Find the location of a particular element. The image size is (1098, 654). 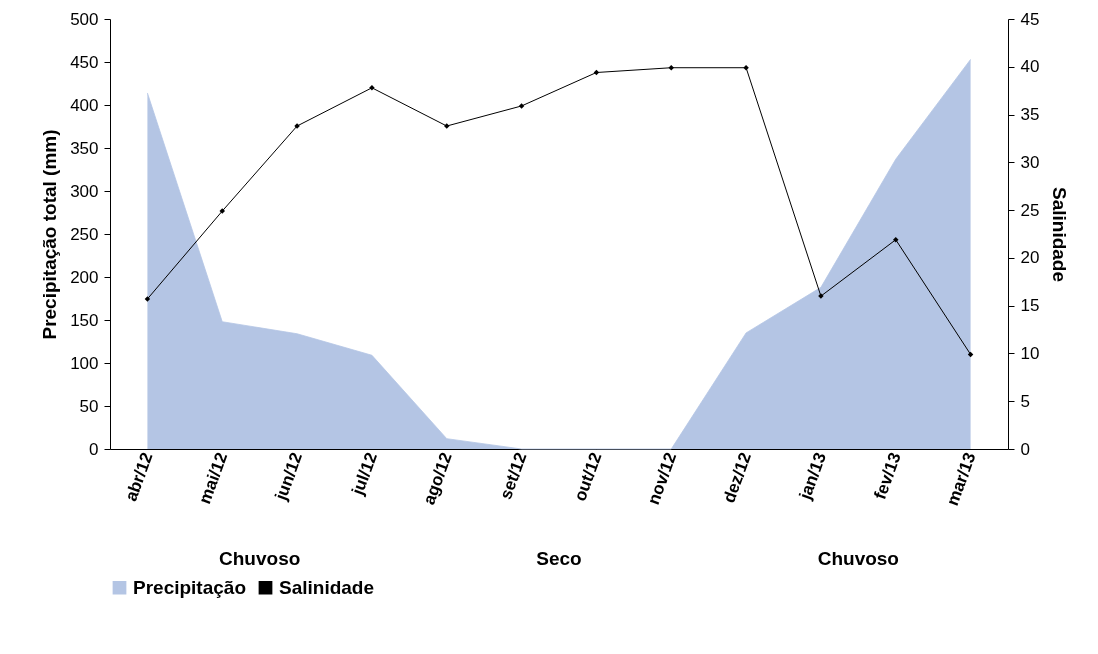

legend-label: Precipitação is located at coordinates (189, 587).